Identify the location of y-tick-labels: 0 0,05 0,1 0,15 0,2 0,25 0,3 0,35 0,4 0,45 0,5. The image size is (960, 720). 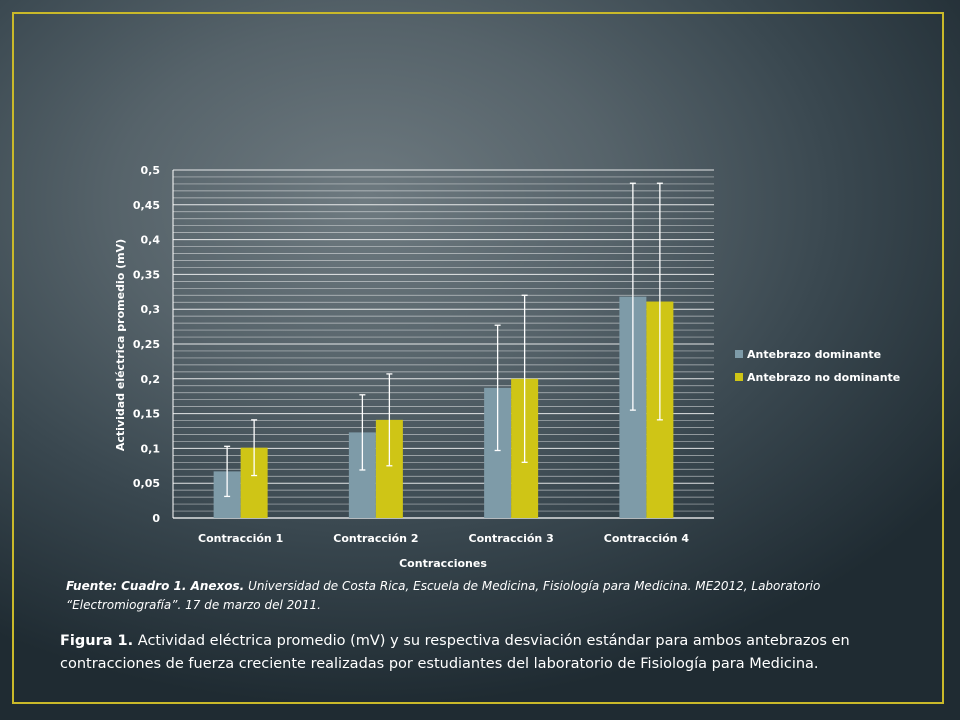
(146, 344).